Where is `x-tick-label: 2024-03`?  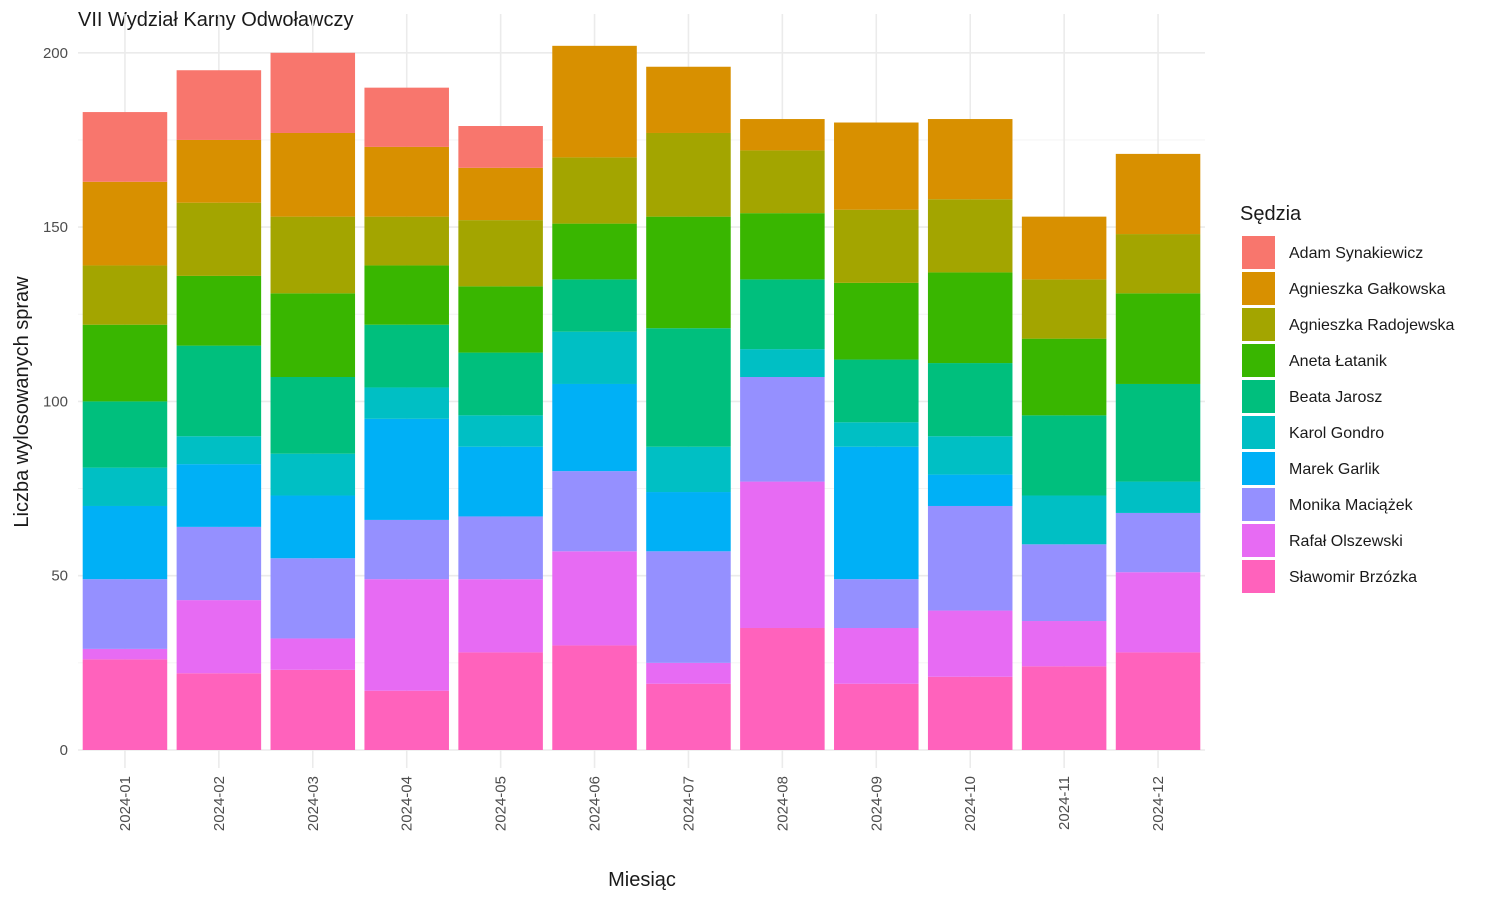 x-tick-label: 2024-03 is located at coordinates (313, 803).